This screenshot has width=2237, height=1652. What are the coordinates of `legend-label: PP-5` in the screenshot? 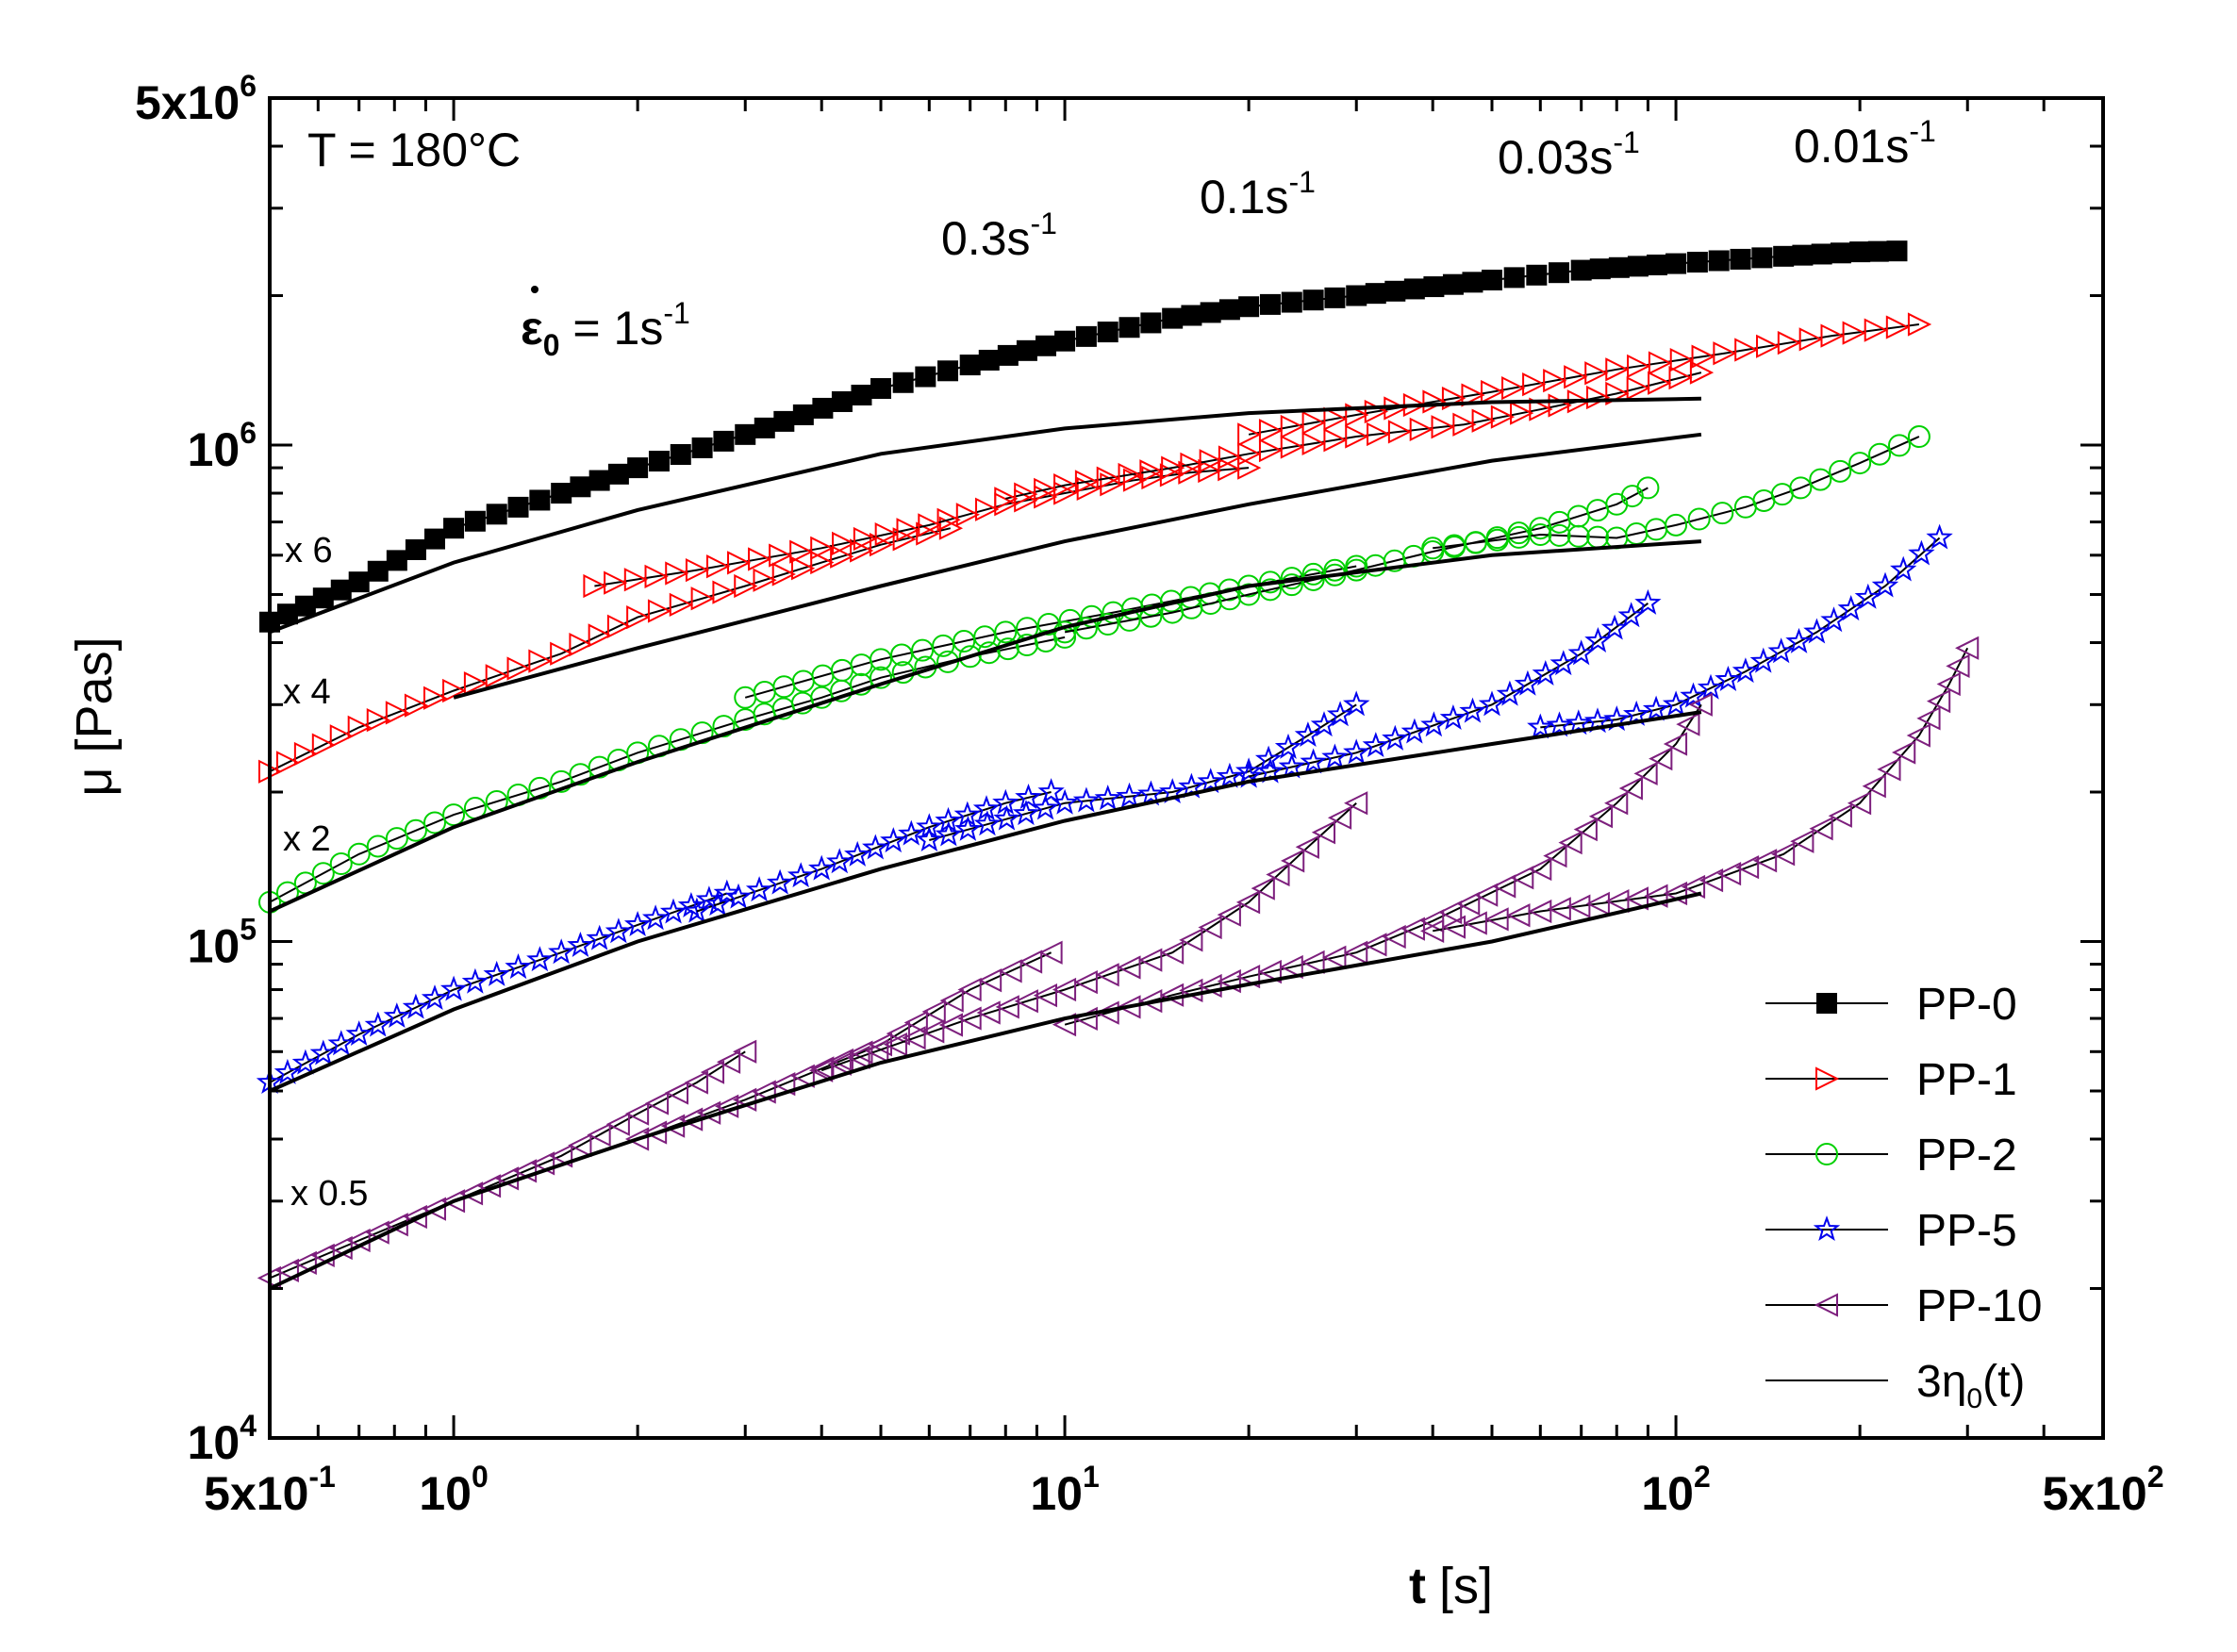 It's located at (1966, 1231).